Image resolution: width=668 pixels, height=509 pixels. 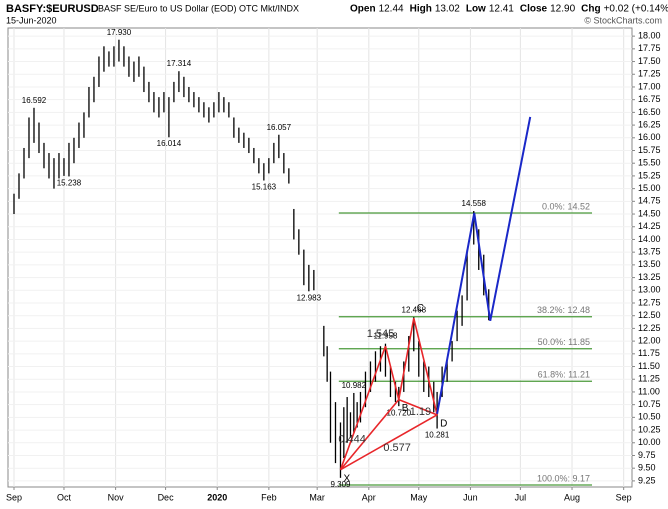 What do you see at coordinates (484, 265) in the screenshot?
I see `projection-line` at bounding box center [484, 265].